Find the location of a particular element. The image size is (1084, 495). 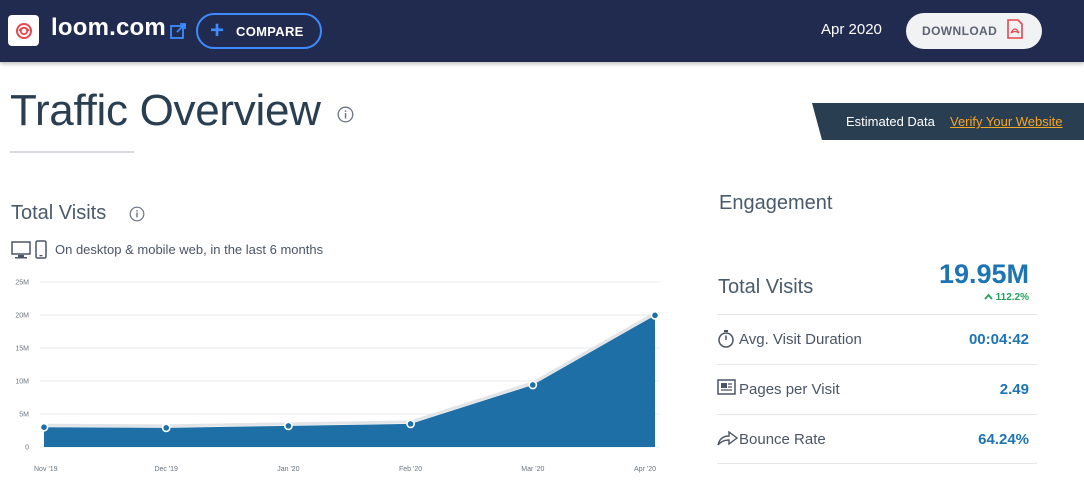

x-tick-label: Mar '20 is located at coordinates (532, 469).